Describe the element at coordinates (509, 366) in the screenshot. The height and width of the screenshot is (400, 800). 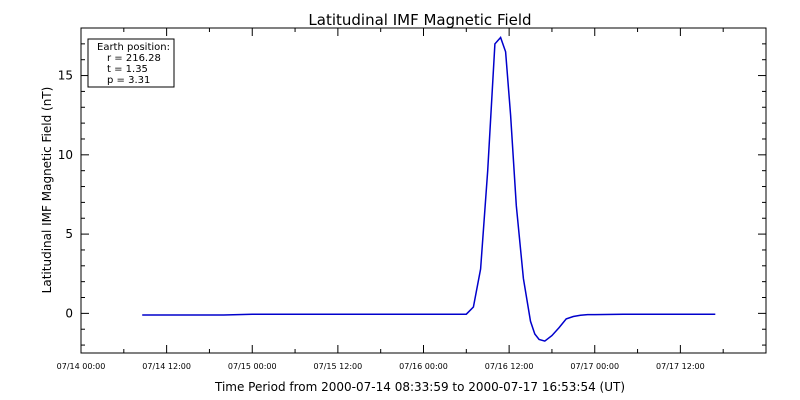
I see `x-tick-label: 07/16 12:00` at that location.